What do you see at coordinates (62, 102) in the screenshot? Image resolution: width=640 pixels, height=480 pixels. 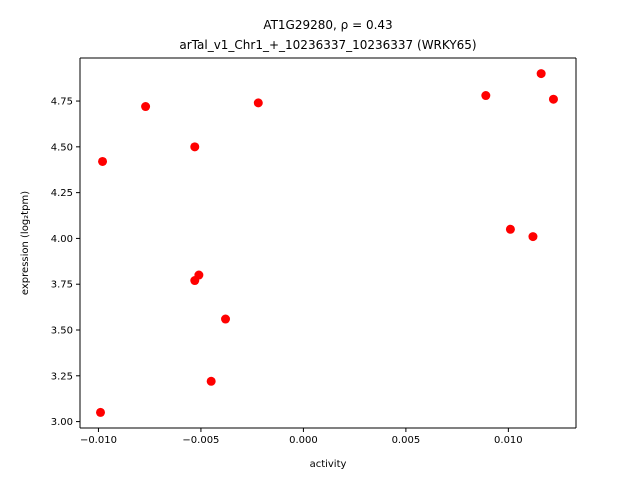 I see `y-tick-label: 4.75` at bounding box center [62, 102].